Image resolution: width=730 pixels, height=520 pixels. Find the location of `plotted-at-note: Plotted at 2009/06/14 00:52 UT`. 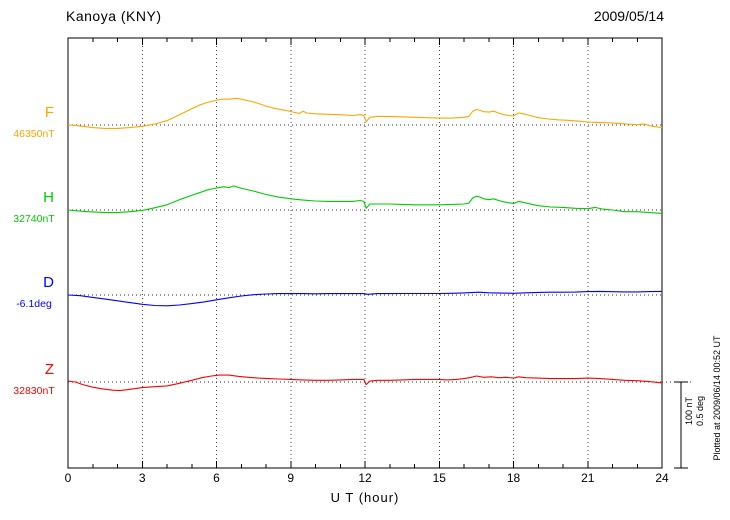

plotted-at-note: Plotted at 2009/06/14 00:52 UT is located at coordinates (717, 398).